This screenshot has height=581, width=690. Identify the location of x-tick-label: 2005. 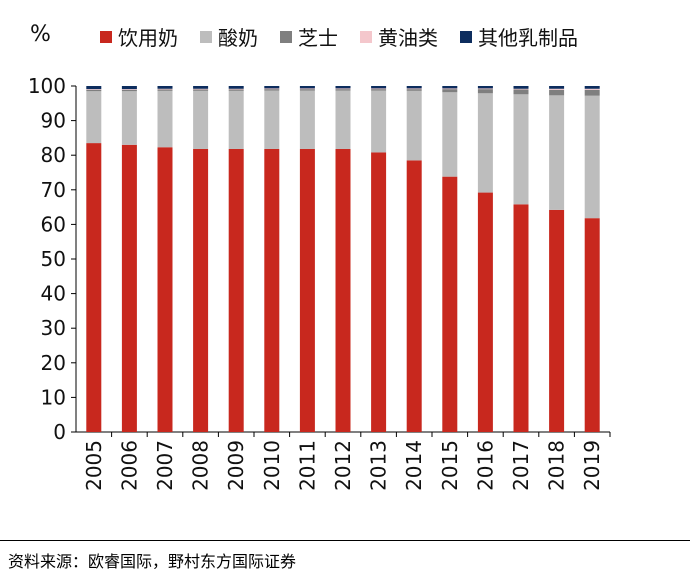
(94, 465).